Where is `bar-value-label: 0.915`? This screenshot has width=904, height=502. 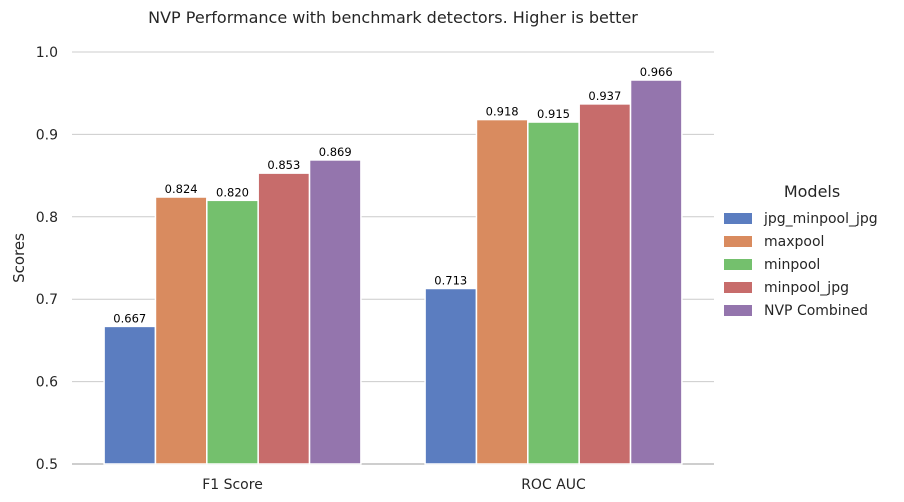 bar-value-label: 0.915 is located at coordinates (553, 114).